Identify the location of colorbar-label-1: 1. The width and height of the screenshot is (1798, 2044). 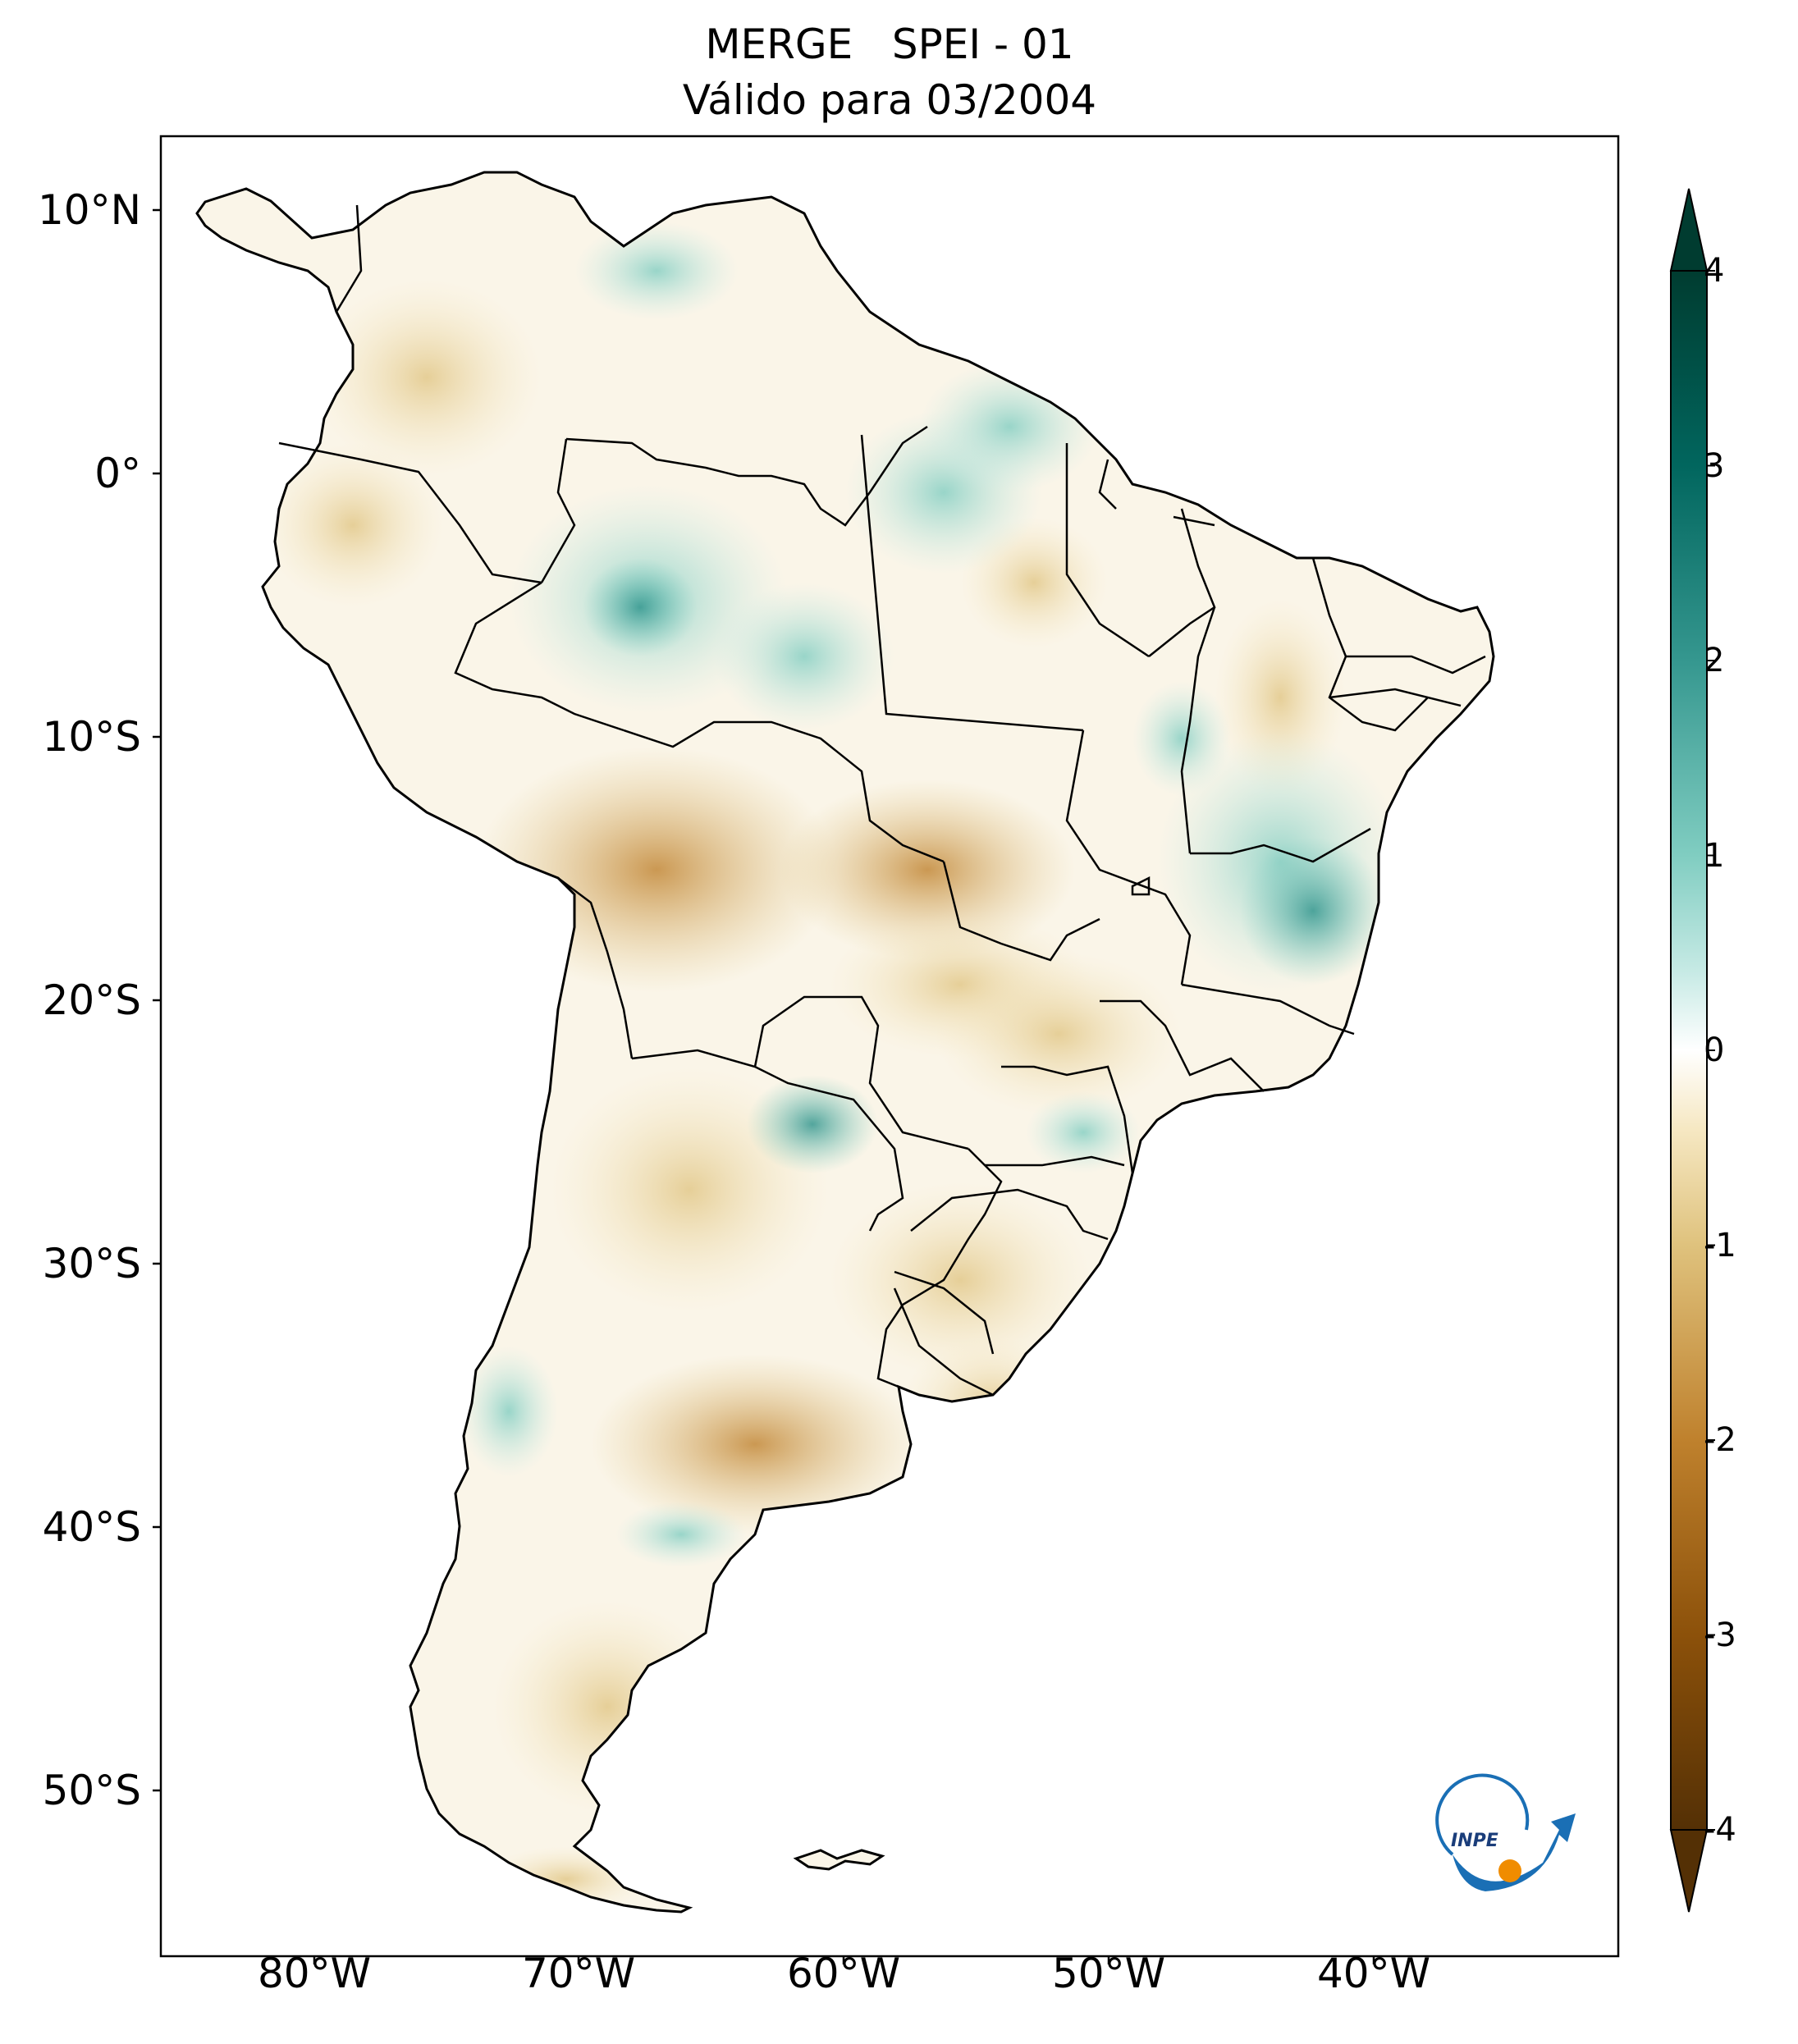
(1714, 856).